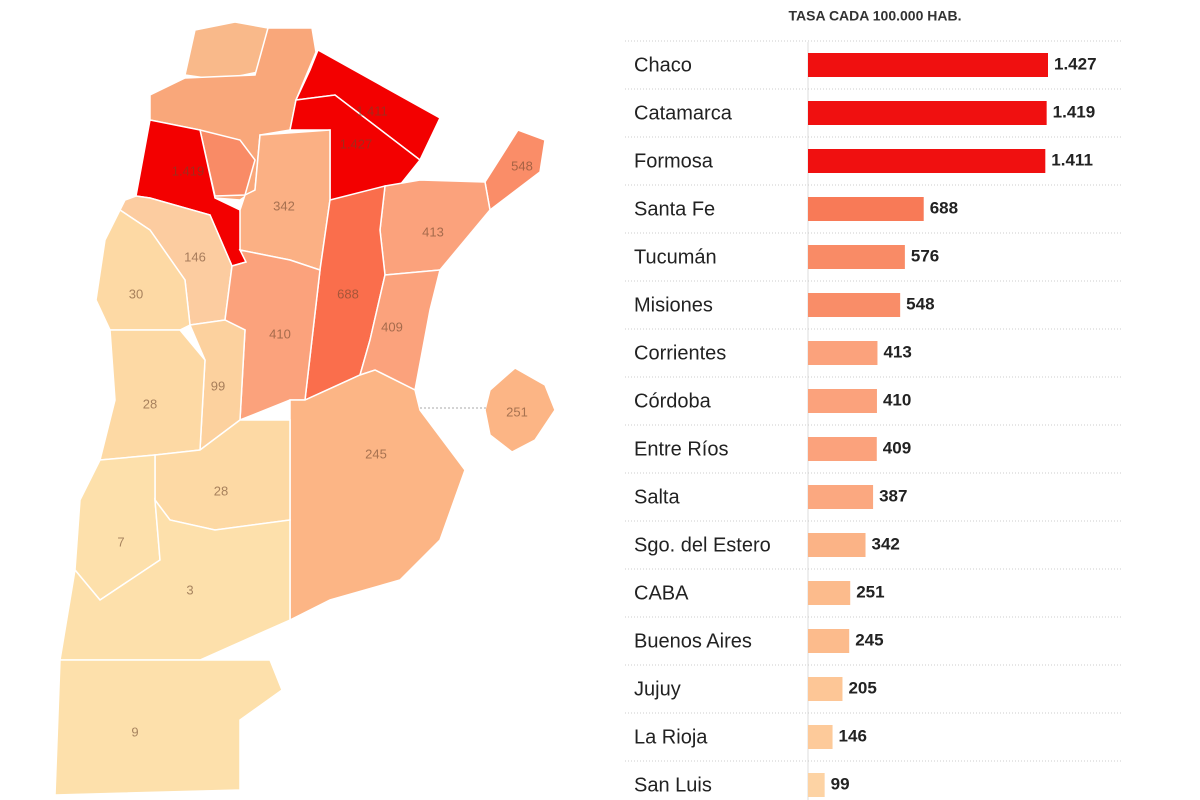  Describe the element at coordinates (862, 687) in the screenshot. I see `value-label: 205` at that location.